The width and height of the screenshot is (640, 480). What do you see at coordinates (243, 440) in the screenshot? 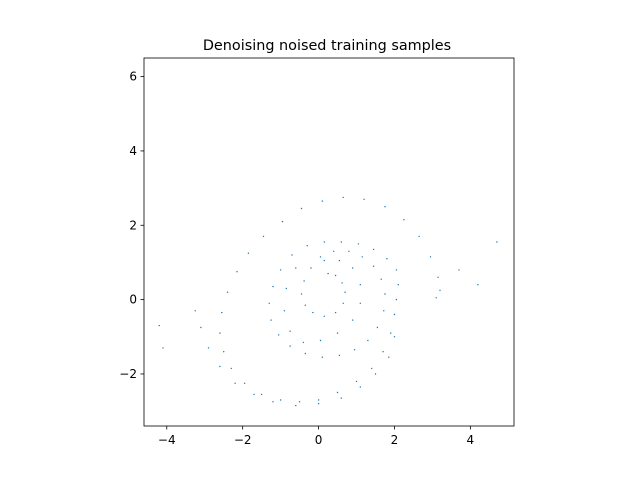
I see `x-tick-label: −2` at bounding box center [243, 440].